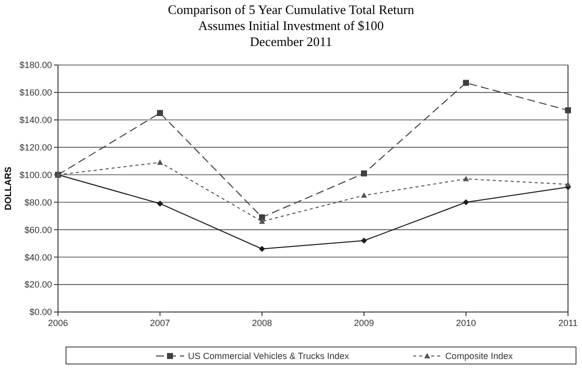  What do you see at coordinates (160, 323) in the screenshot?
I see `x-tick-label: 2007` at bounding box center [160, 323].